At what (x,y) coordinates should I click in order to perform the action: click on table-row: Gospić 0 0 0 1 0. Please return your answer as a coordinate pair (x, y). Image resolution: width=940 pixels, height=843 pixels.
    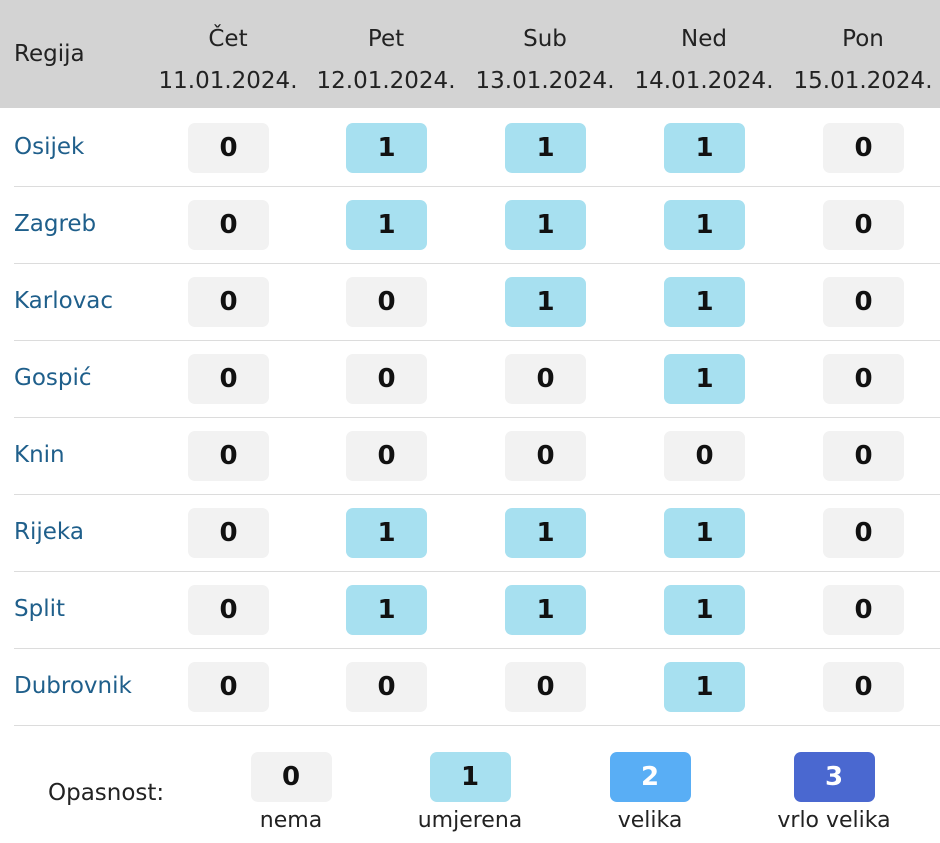
    Looking at the image, I should click on (477, 379).